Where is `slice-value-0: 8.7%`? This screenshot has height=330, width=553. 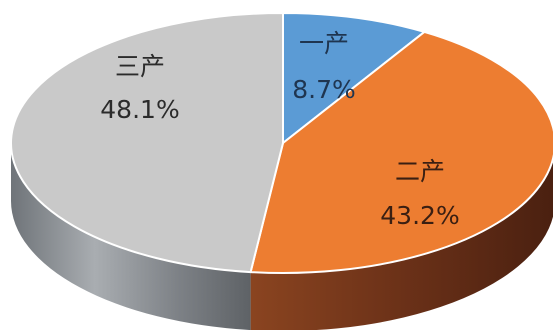 slice-value-0: 8.7% is located at coordinates (324, 89).